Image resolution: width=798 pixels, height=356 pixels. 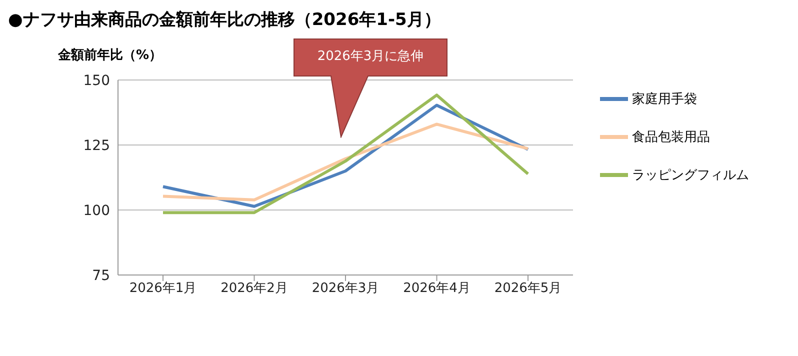 I want to click on chart-title: ●ナフサ由来商品の金額前年比の推移（2026年1-5月）, so click(x=224, y=20).